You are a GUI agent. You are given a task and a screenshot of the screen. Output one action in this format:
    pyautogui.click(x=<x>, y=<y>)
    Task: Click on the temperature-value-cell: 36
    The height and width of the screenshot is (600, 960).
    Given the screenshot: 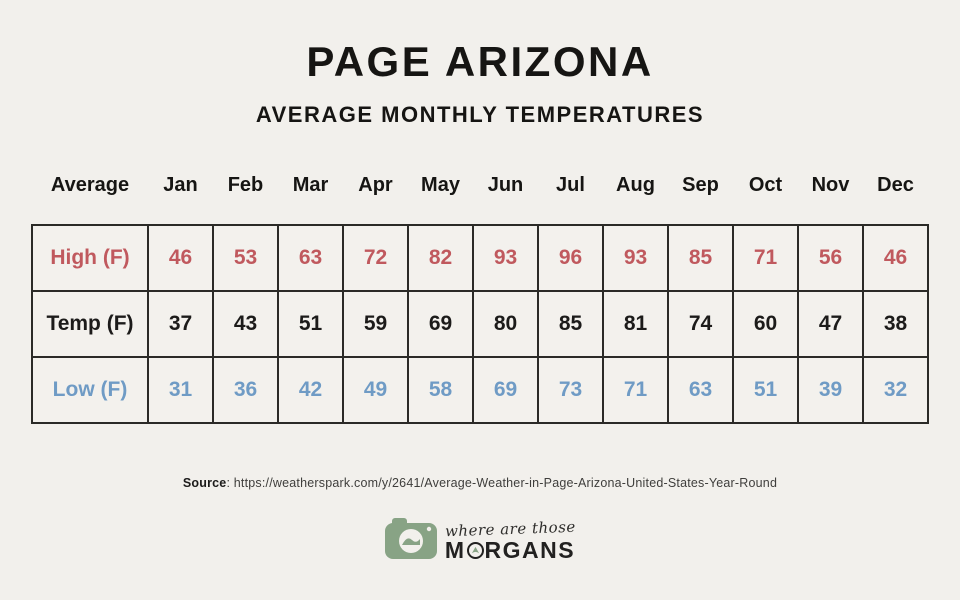 What is the action you would take?
    pyautogui.click(x=245, y=390)
    